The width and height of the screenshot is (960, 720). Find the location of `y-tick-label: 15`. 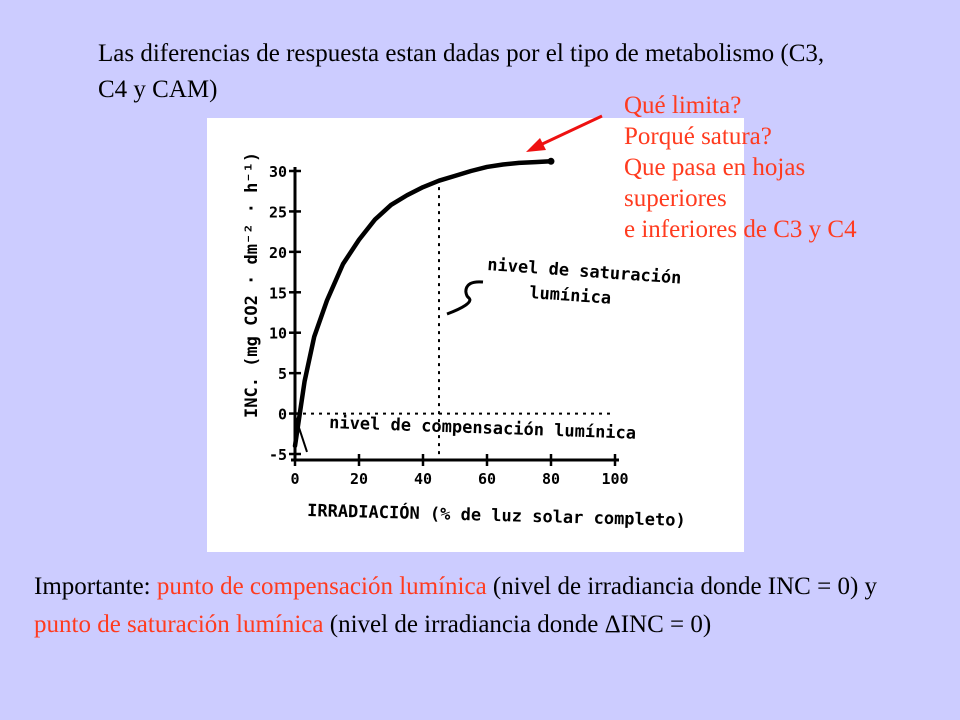

y-tick-label: 15 is located at coordinates (278, 293).